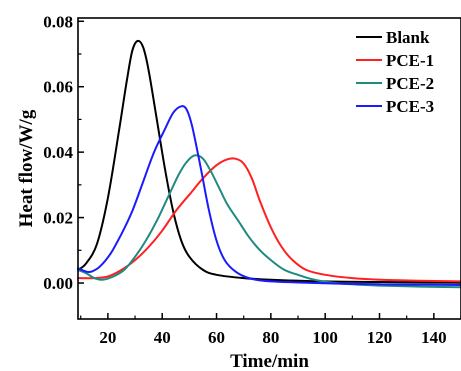  Describe the element at coordinates (162, 337) in the screenshot. I see `x-tick-label: 40` at that location.